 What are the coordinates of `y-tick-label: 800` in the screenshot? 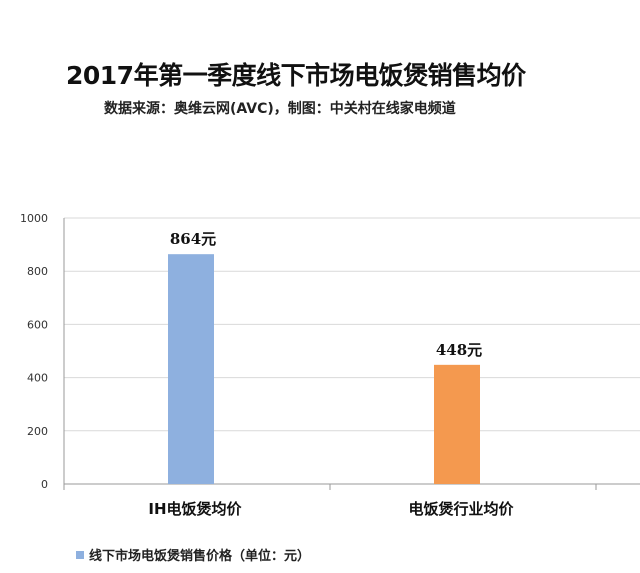 It's located at (37, 271).